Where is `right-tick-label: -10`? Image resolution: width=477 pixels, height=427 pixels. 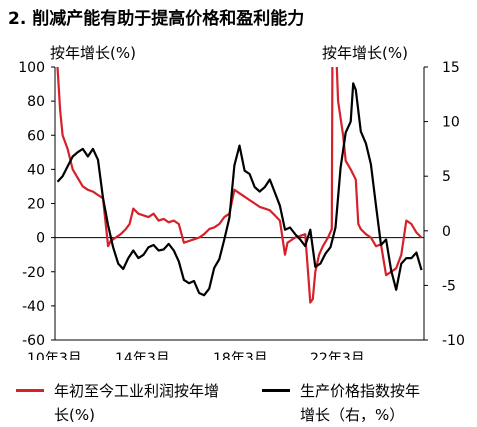
right-tick-label: -10 is located at coordinates (453, 341).